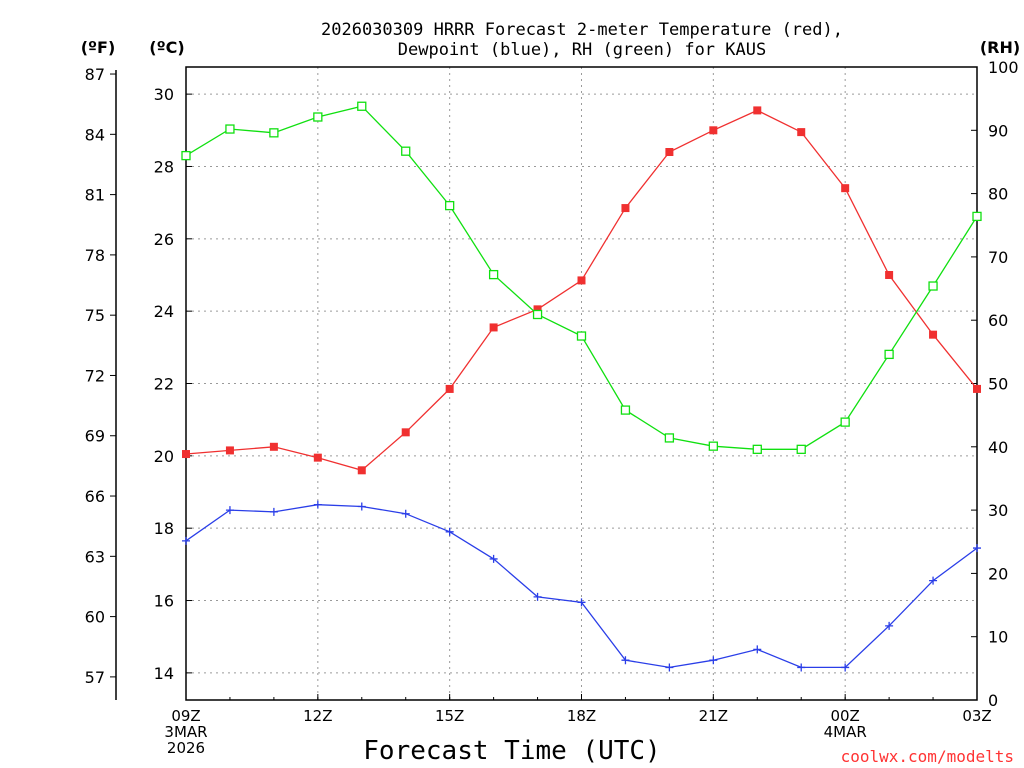  What do you see at coordinates (998, 194) in the screenshot?
I see `rh-tick-label: 80` at bounding box center [998, 194].